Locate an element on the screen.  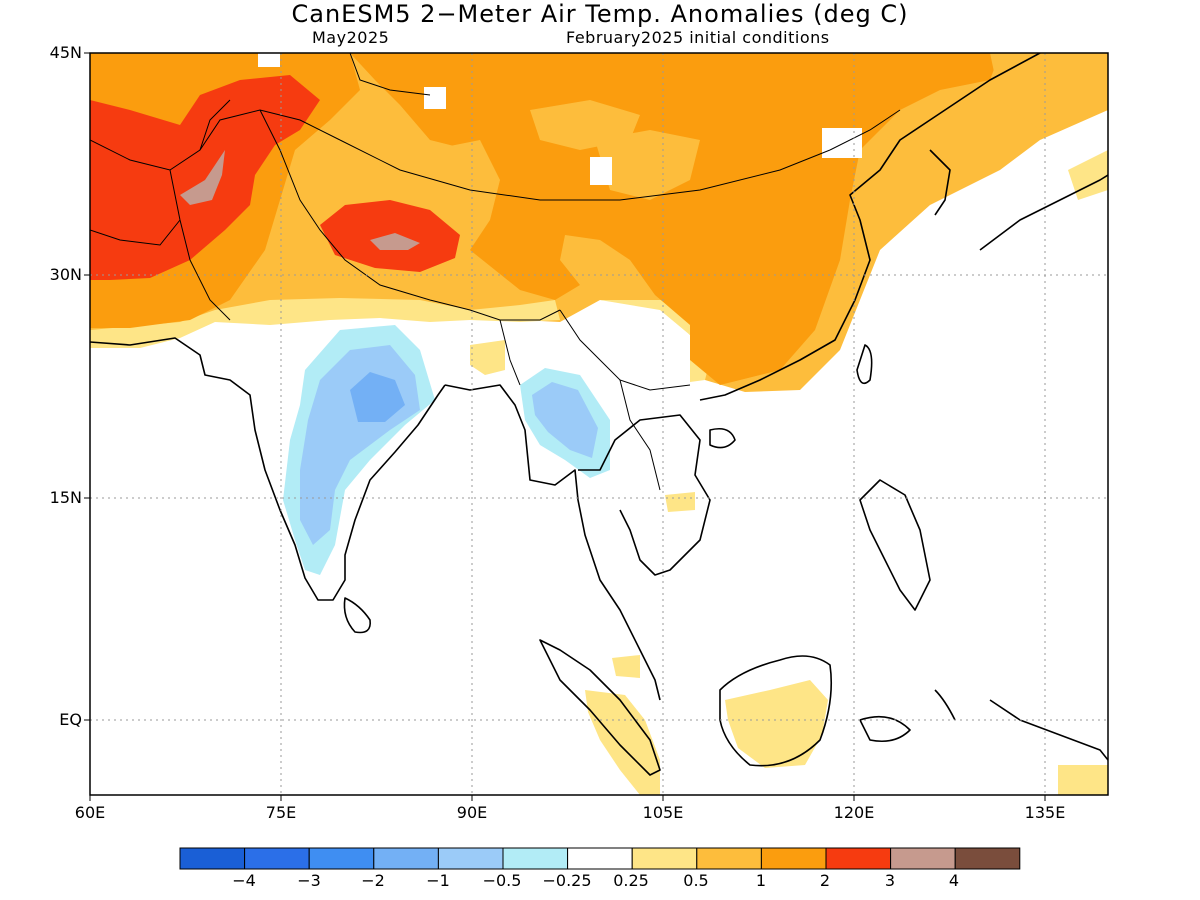
colorbar-label: 0.25 is located at coordinates (631, 880).